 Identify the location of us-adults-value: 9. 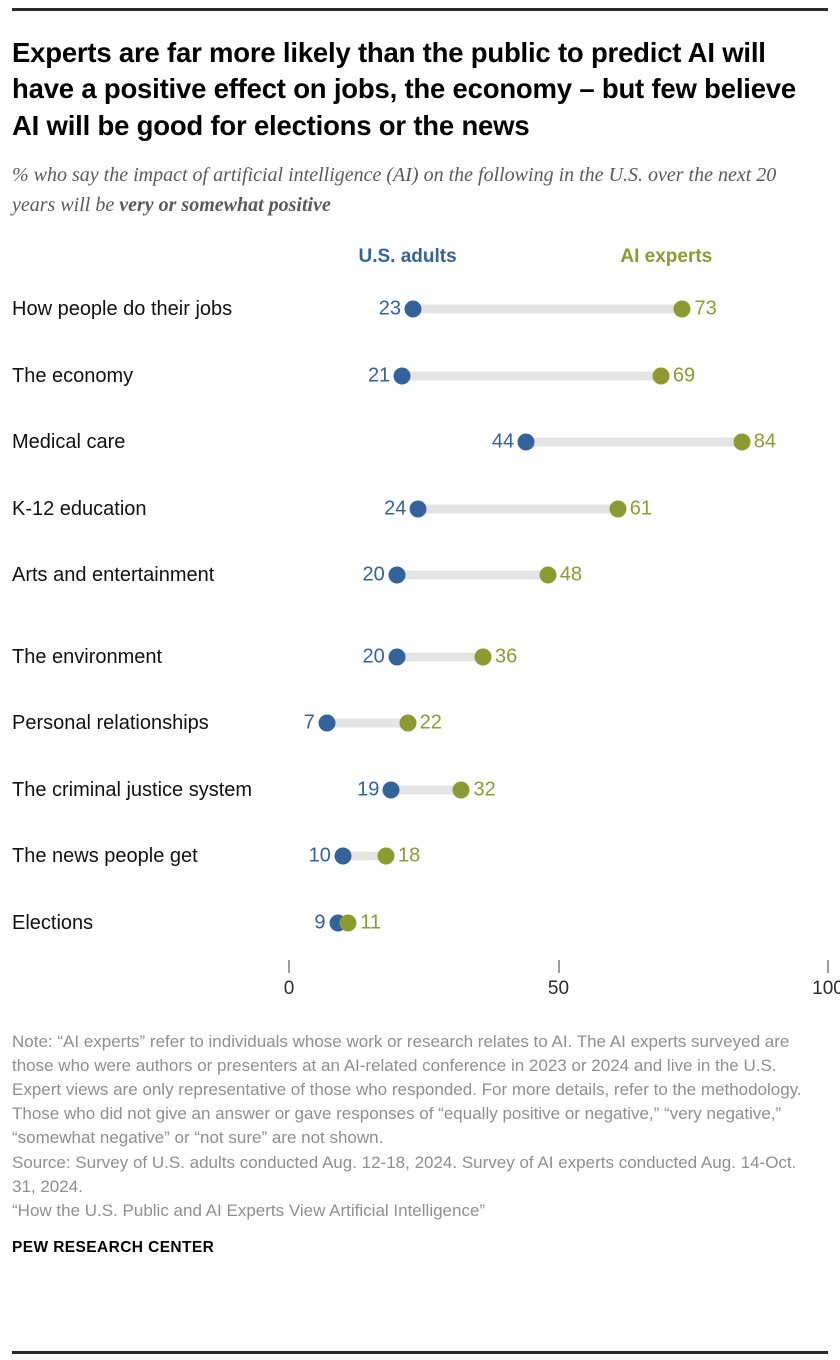
(320, 922).